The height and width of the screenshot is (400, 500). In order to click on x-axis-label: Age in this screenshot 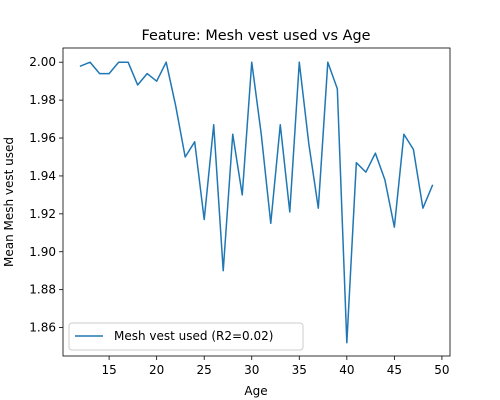, I will do `click(255, 391)`.